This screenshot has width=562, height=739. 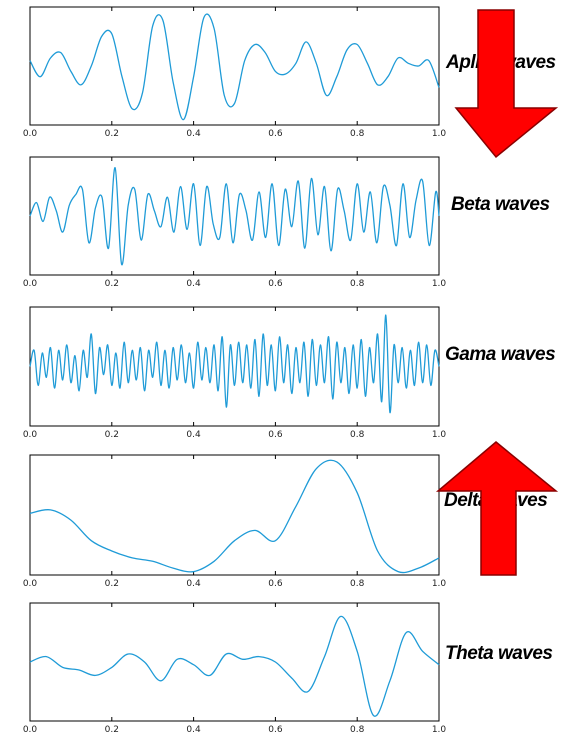 What do you see at coordinates (500, 204) in the screenshot?
I see `beta-wave-label: Beta waves` at bounding box center [500, 204].